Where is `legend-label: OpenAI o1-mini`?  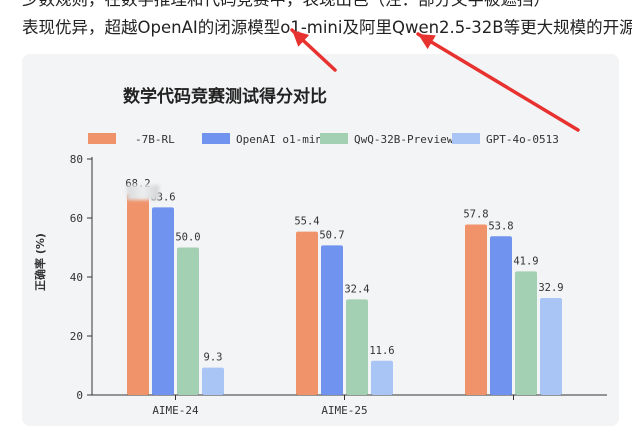
legend-label: OpenAI o1-mini is located at coordinates (282, 139).